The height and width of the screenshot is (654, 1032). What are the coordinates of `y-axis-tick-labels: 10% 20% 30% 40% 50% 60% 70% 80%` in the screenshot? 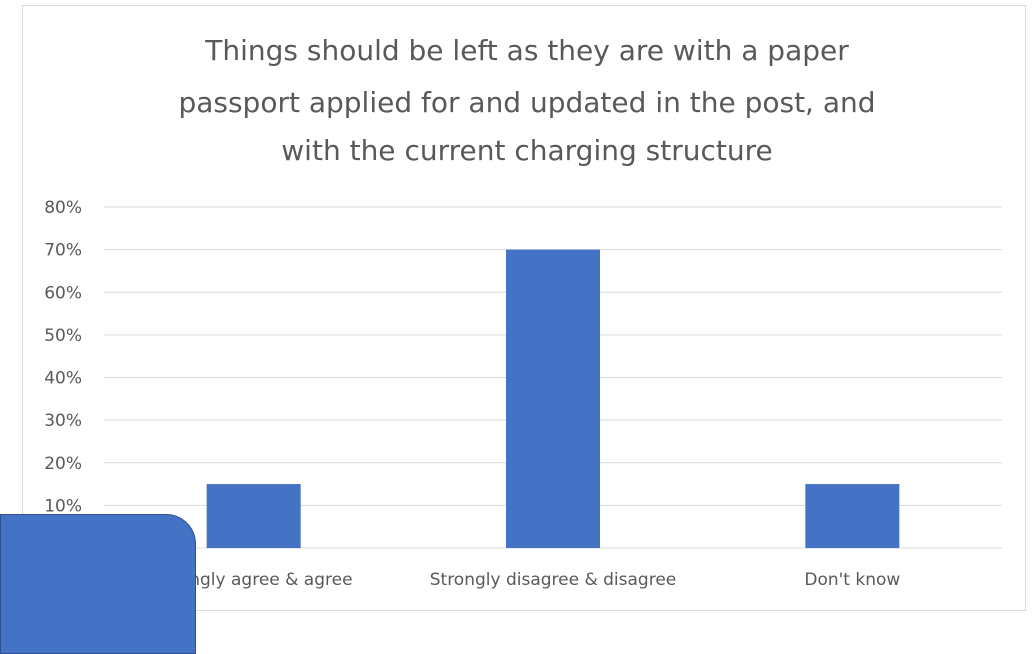 It's located at (63, 357).